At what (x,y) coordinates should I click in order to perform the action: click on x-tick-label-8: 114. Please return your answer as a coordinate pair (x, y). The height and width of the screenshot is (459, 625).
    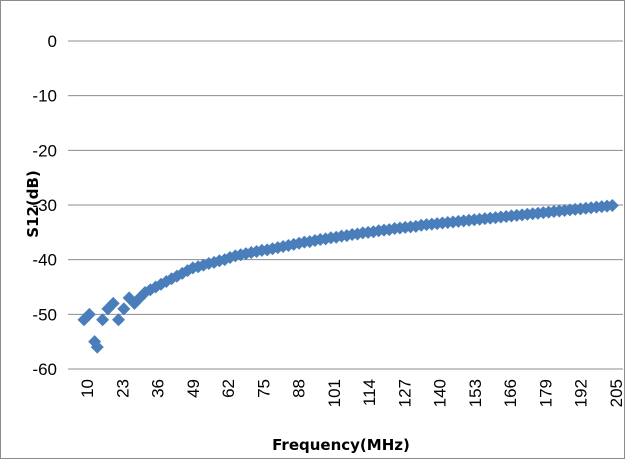
    Looking at the image, I should click on (369, 392).